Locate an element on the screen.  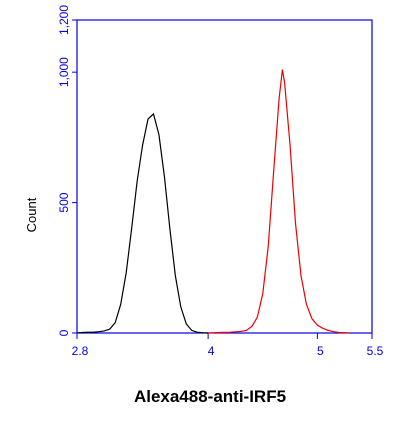
y-tick-label: 1,200 is located at coordinates (64, 20).